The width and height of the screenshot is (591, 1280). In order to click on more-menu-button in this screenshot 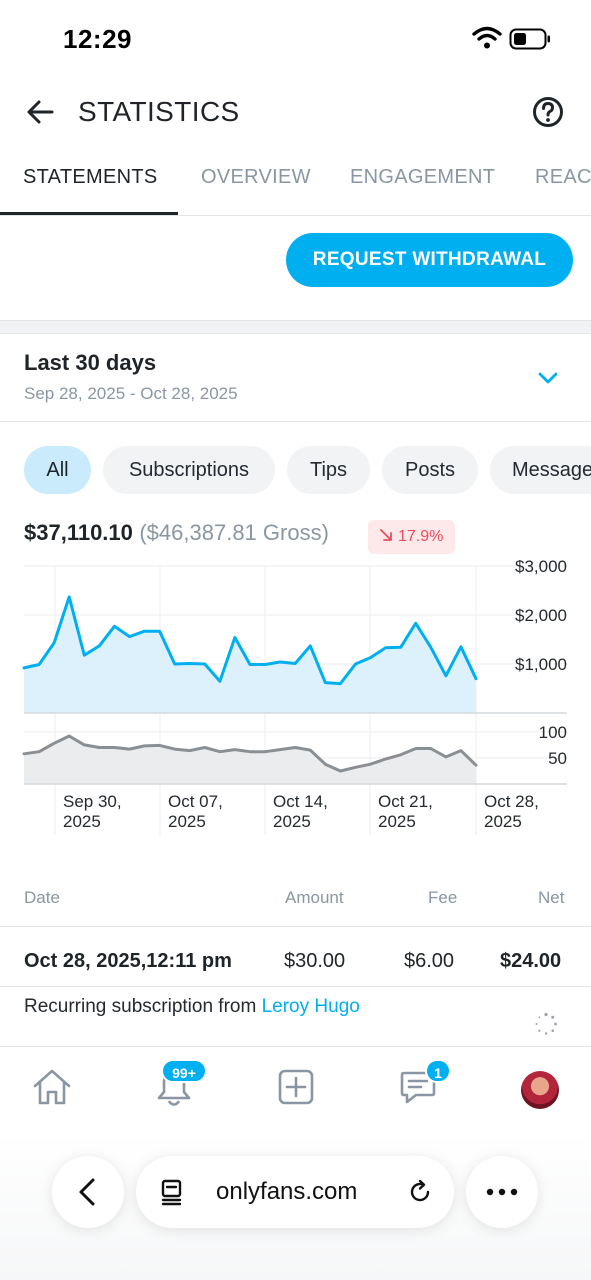, I will do `click(502, 1192)`.